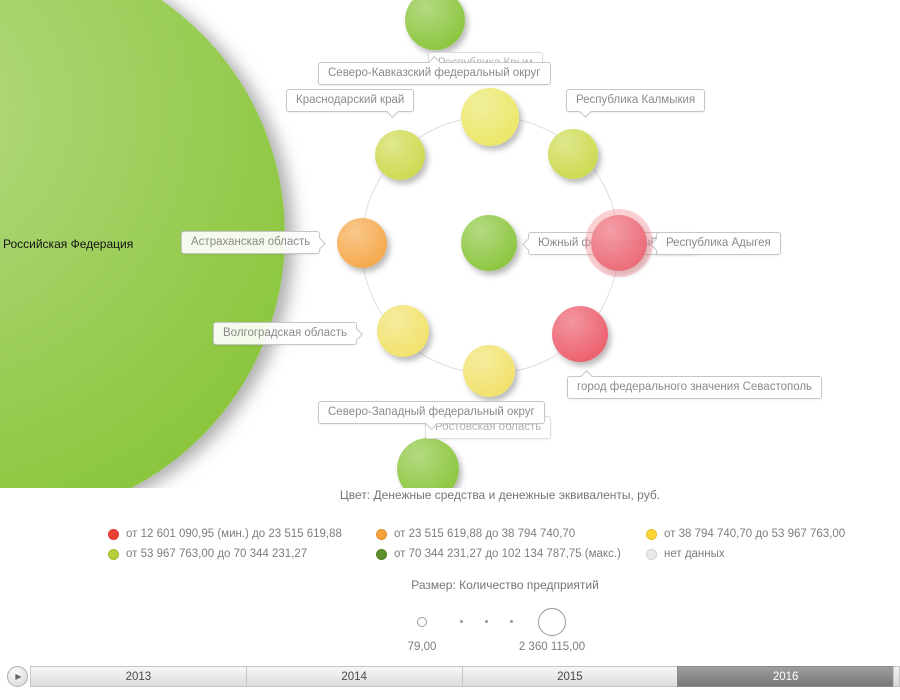 Image resolution: width=900 pixels, height=700 pixels. I want to click on size-min-circle, so click(422, 622).